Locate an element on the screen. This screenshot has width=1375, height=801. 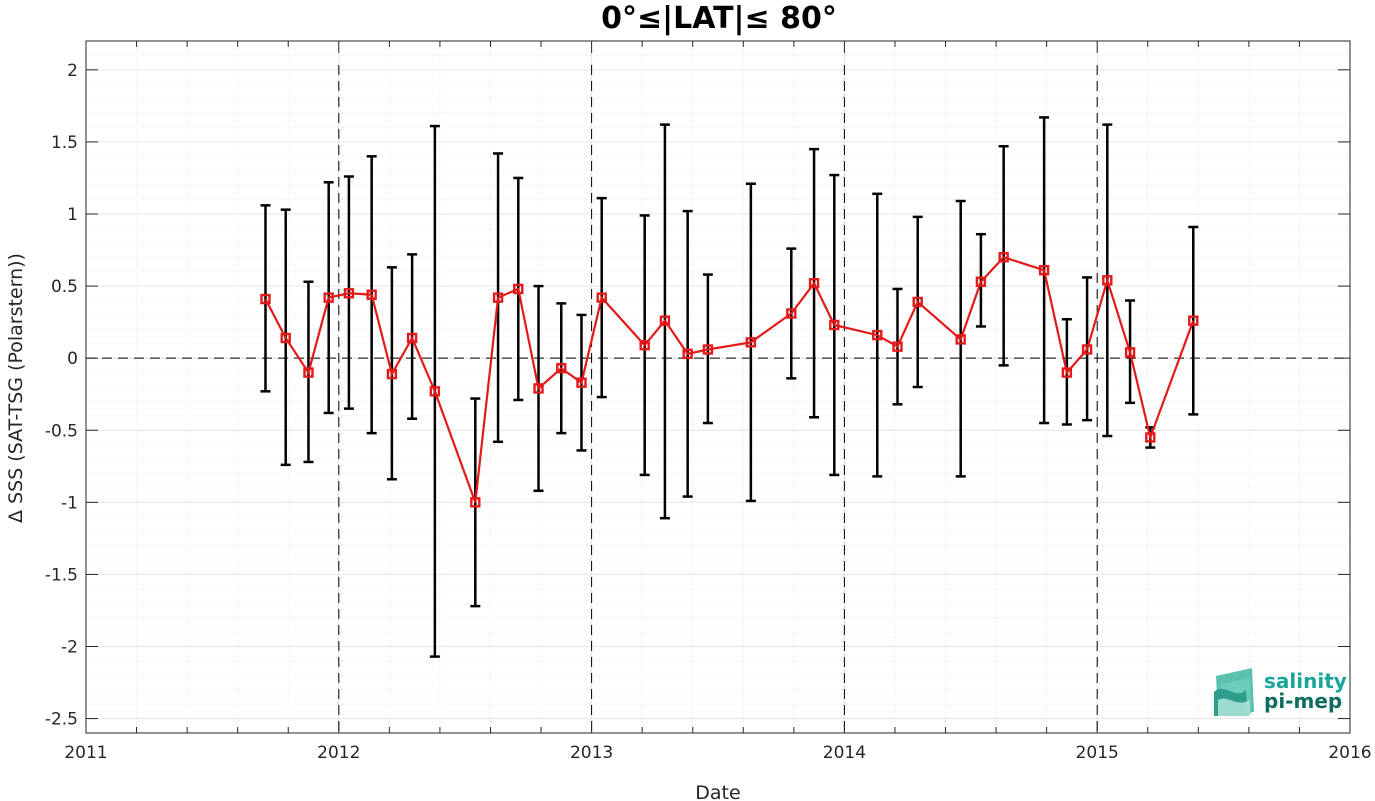
y-axis-label: Δ SSS (SAT-TSG (Polarstern)) is located at coordinates (16, 388).